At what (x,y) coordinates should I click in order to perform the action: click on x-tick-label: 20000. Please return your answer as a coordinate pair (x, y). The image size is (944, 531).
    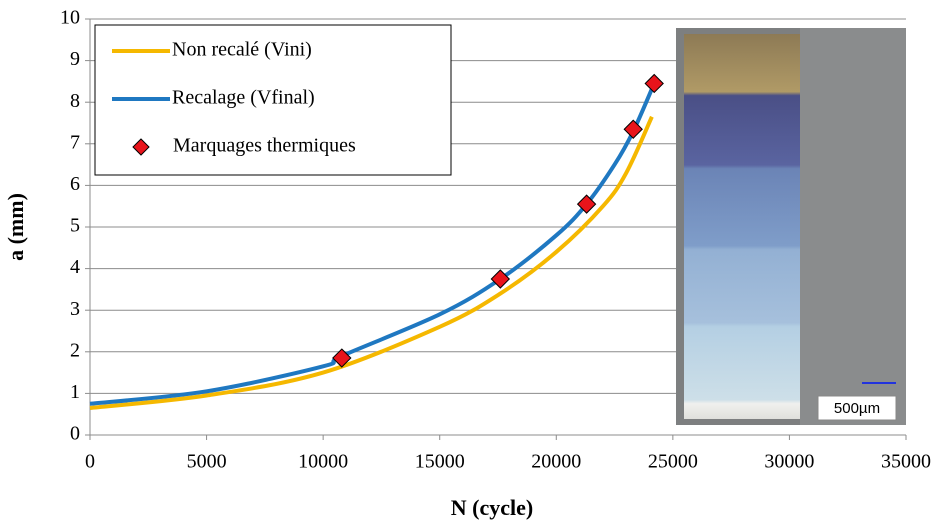
    Looking at the image, I should click on (556, 462).